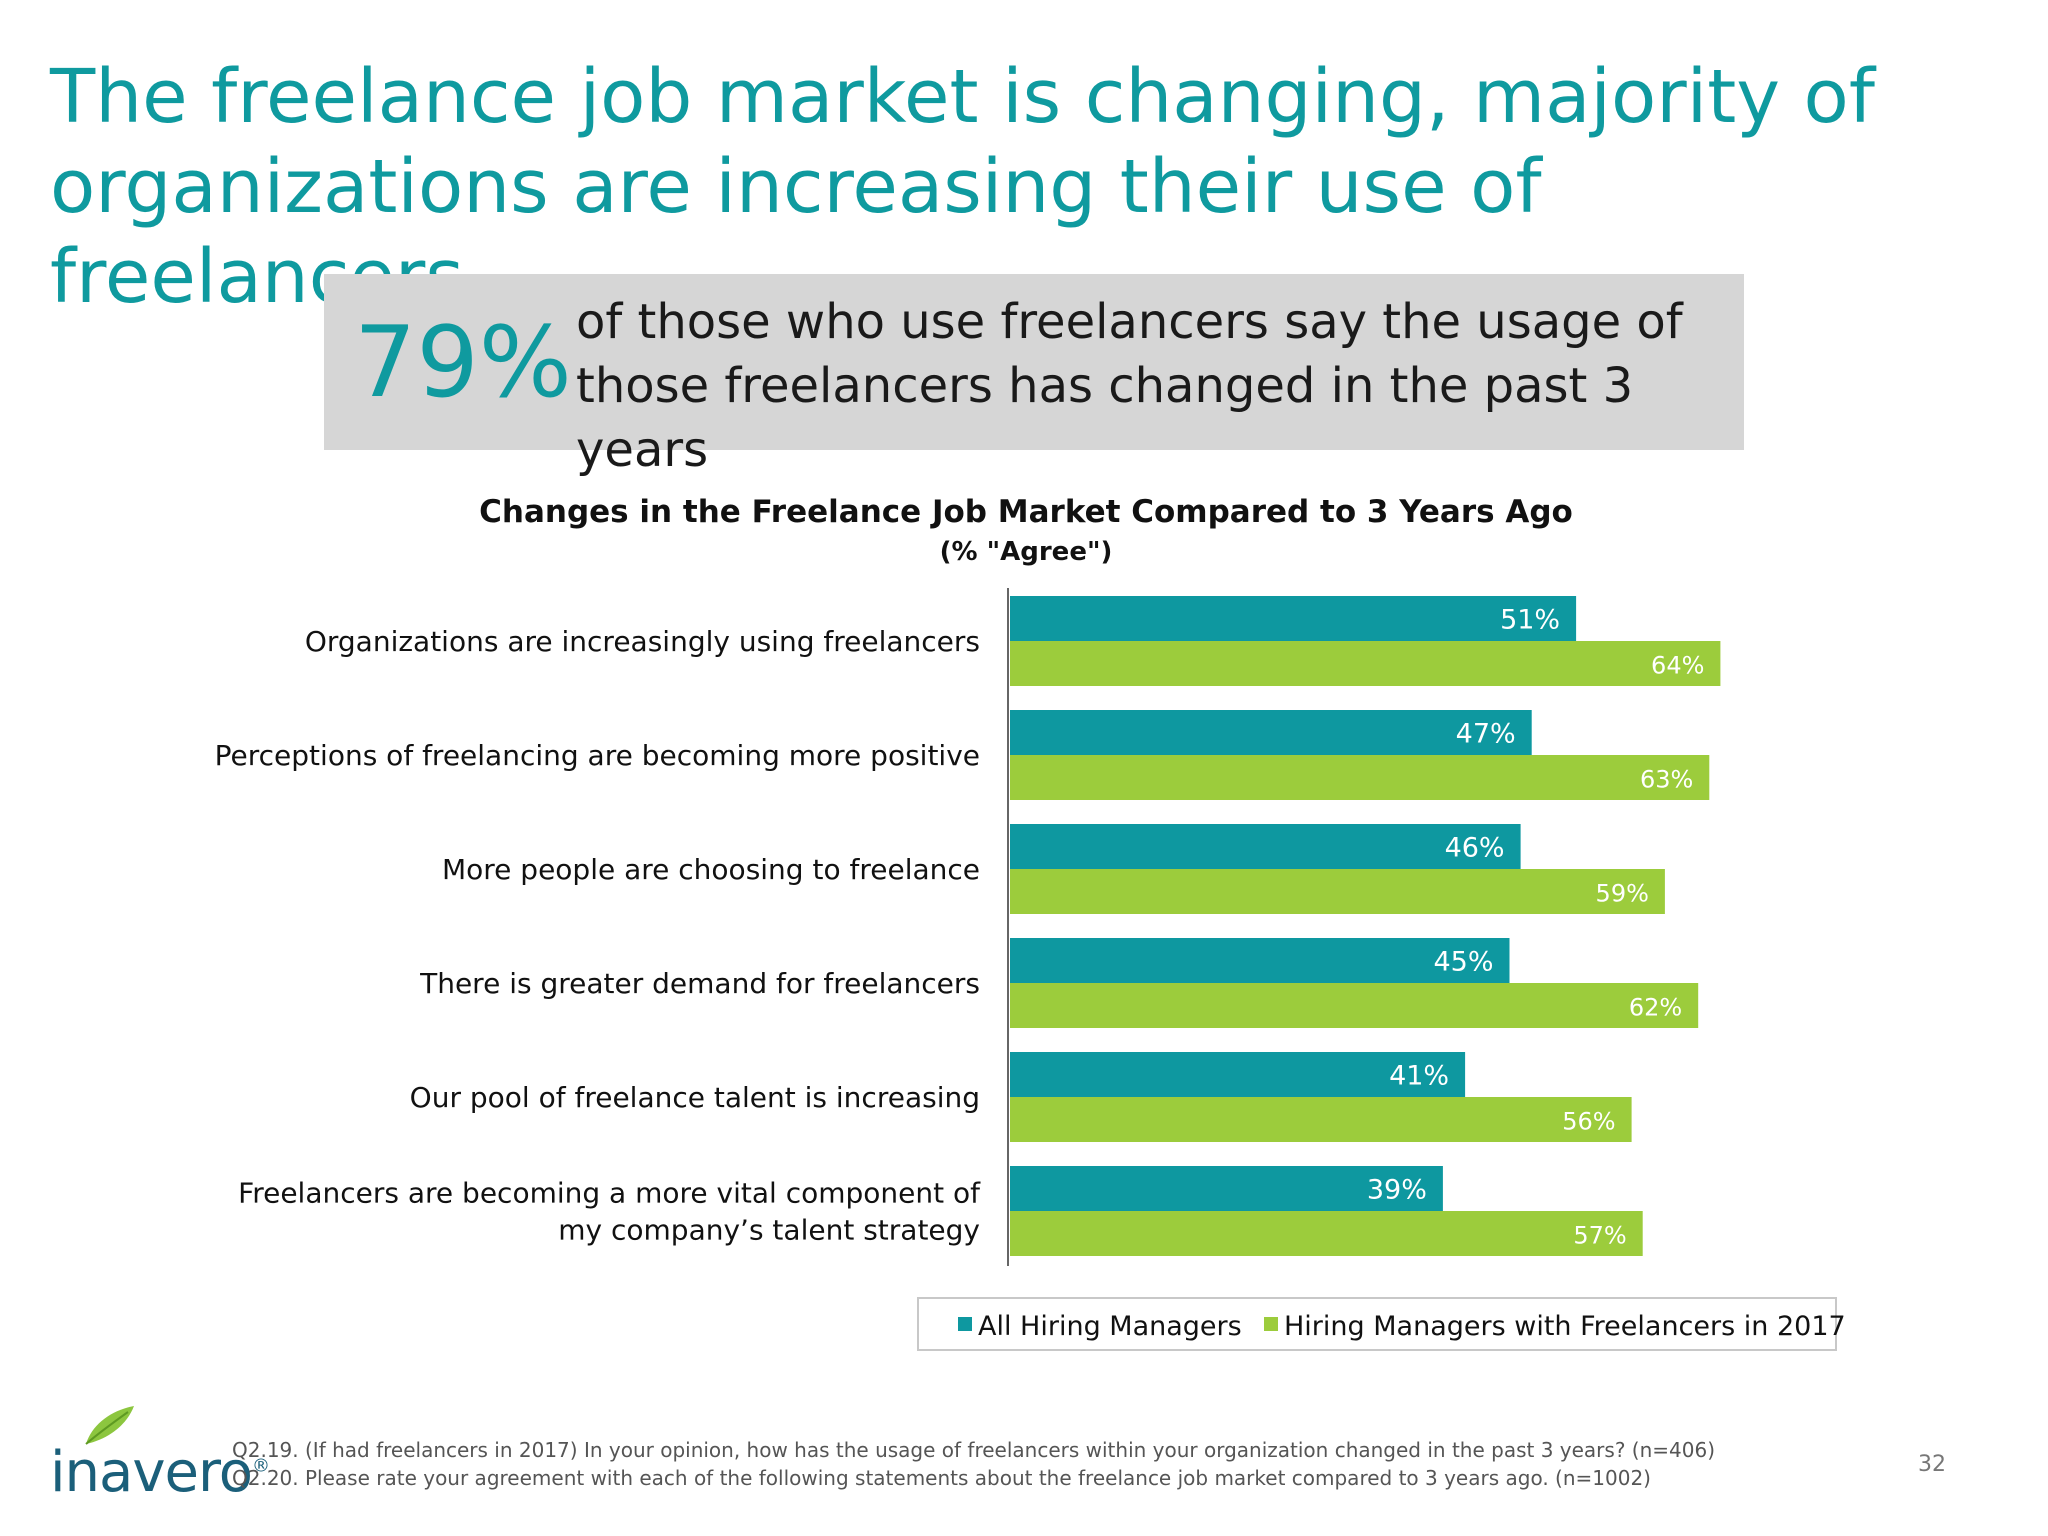 The height and width of the screenshot is (1536, 2048). Describe the element at coordinates (1530, 620) in the screenshot. I see `value-label-all-0: 51%` at that location.